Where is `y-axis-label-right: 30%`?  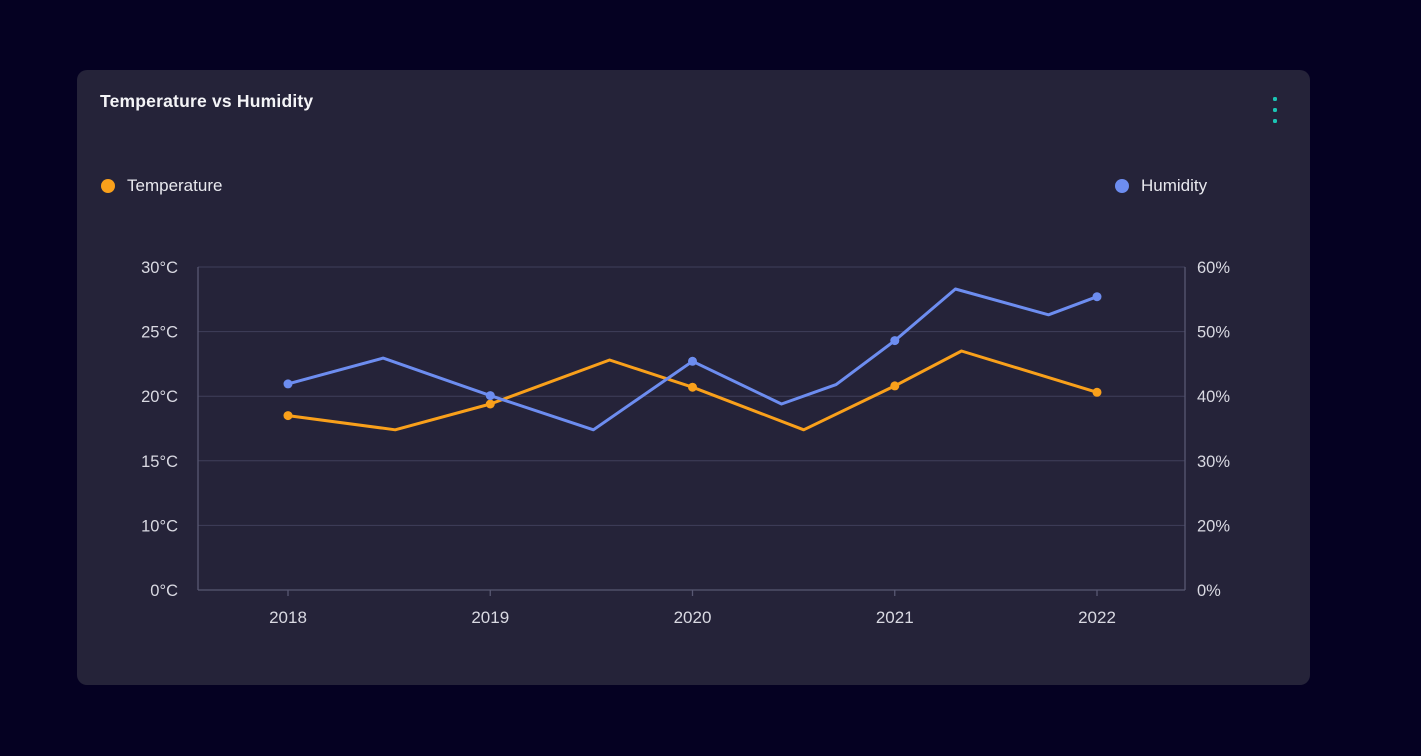 y-axis-label-right: 30% is located at coordinates (1213, 462).